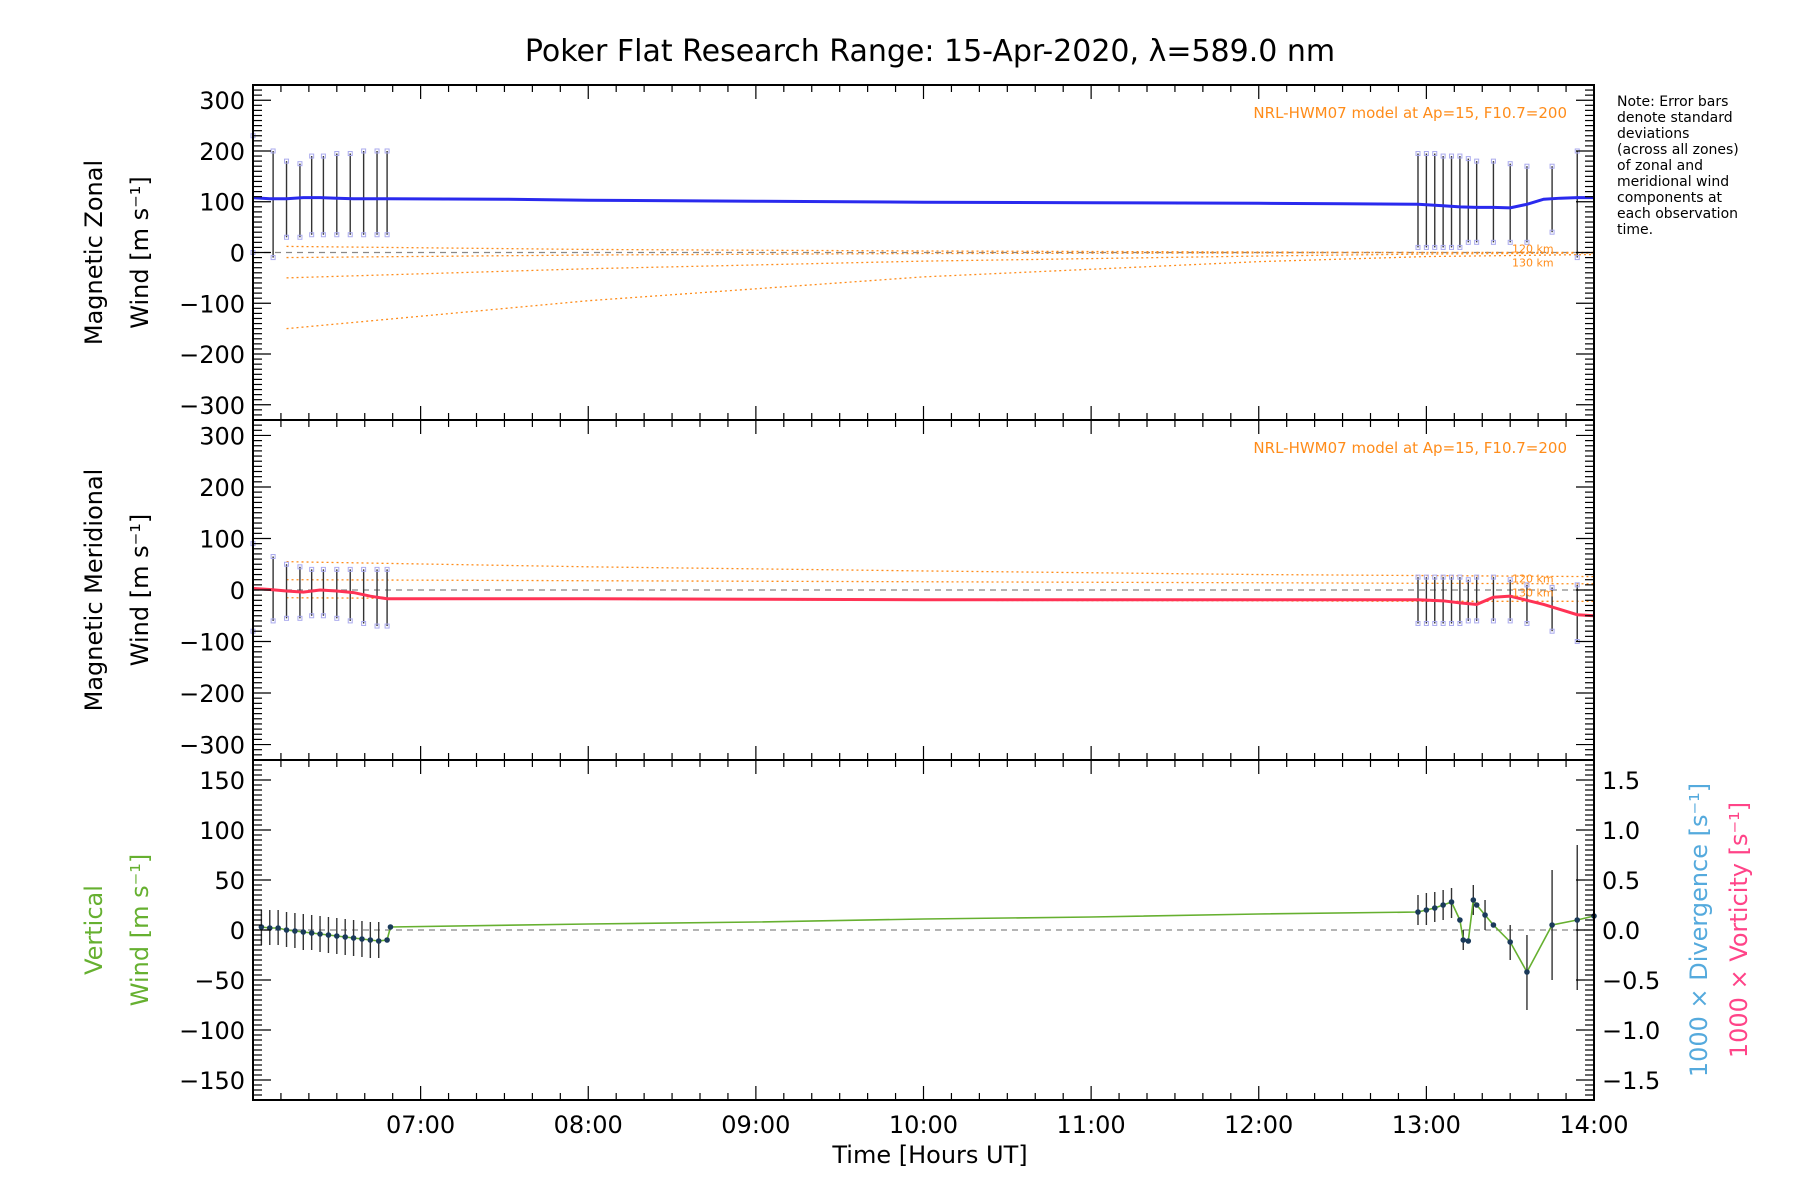  I want to click on y2-tick-label: 1.0, so click(1621, 831).